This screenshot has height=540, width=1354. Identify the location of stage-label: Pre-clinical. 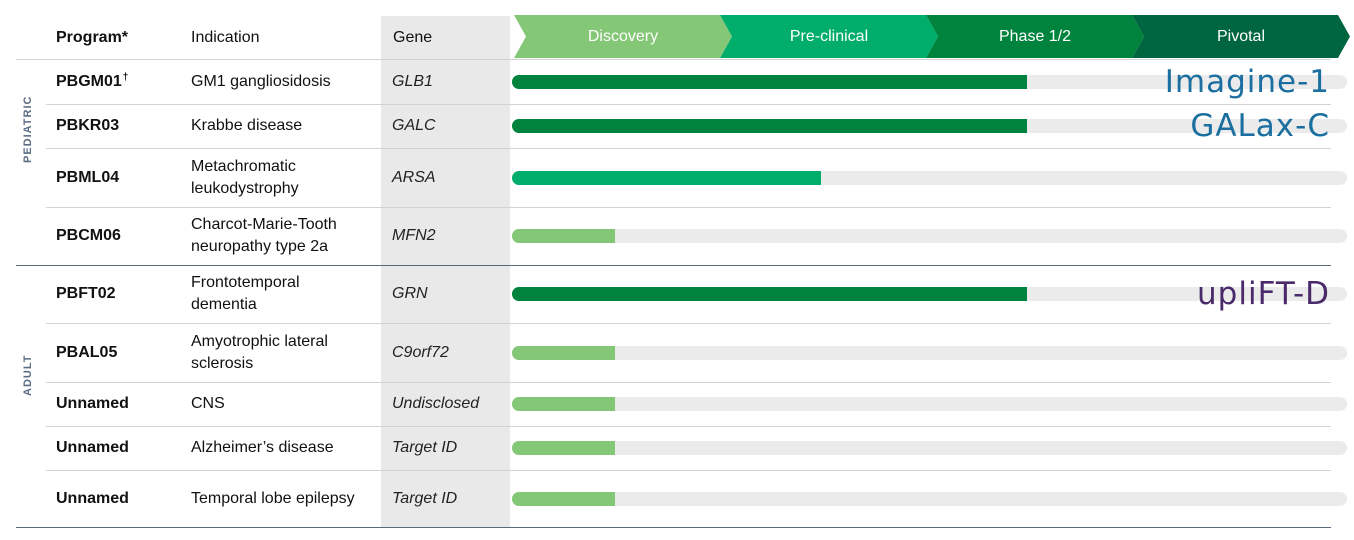
(829, 36).